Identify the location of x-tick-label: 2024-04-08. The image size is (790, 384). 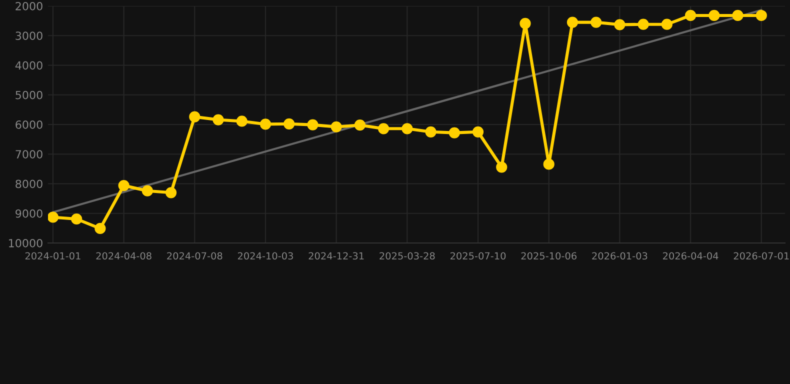
(124, 256).